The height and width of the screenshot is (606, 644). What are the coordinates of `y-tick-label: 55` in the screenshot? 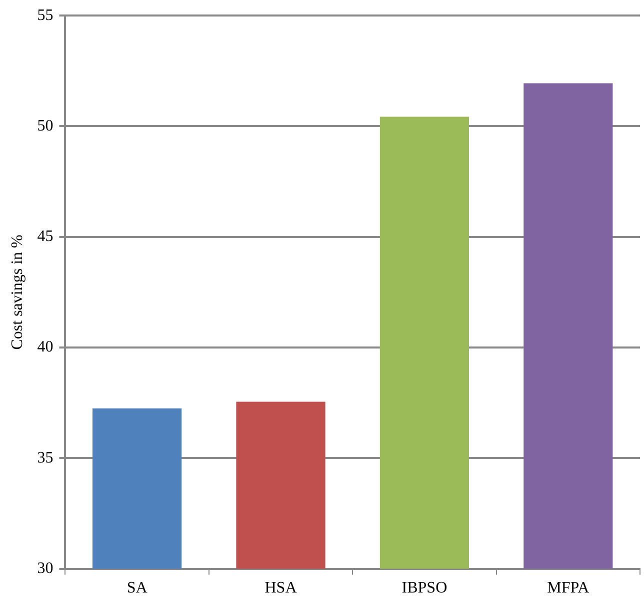 It's located at (45, 15).